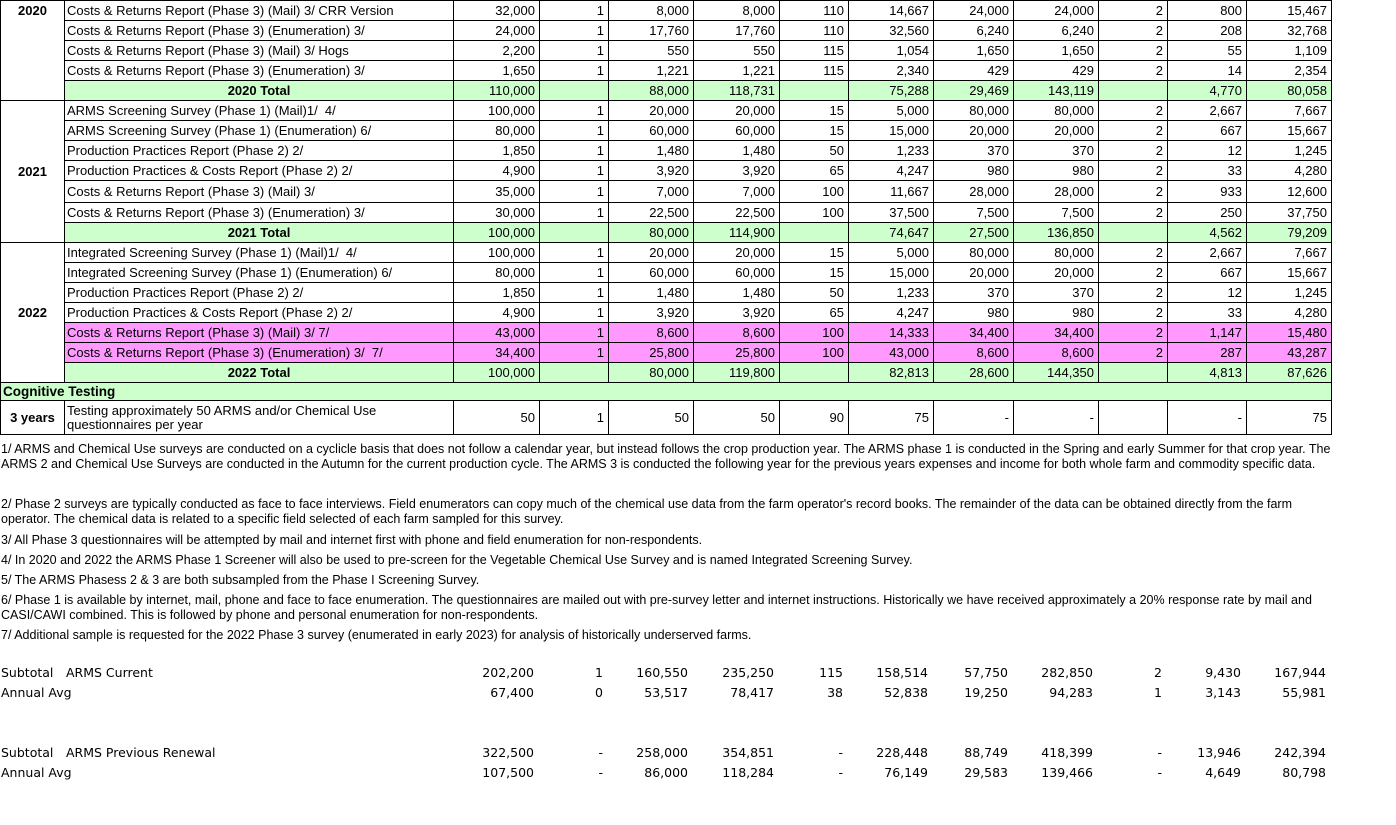 Image resolution: width=1396 pixels, height=825 pixels. Describe the element at coordinates (1056, 292) in the screenshot. I see `cell: 370` at that location.